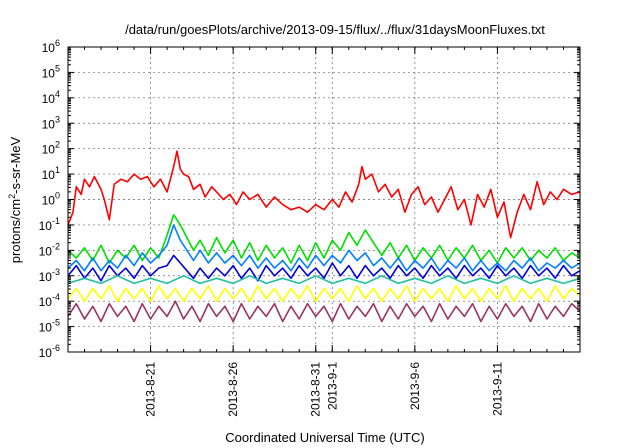  I want to click on y-tick-label: 10¹, so click(51, 173).